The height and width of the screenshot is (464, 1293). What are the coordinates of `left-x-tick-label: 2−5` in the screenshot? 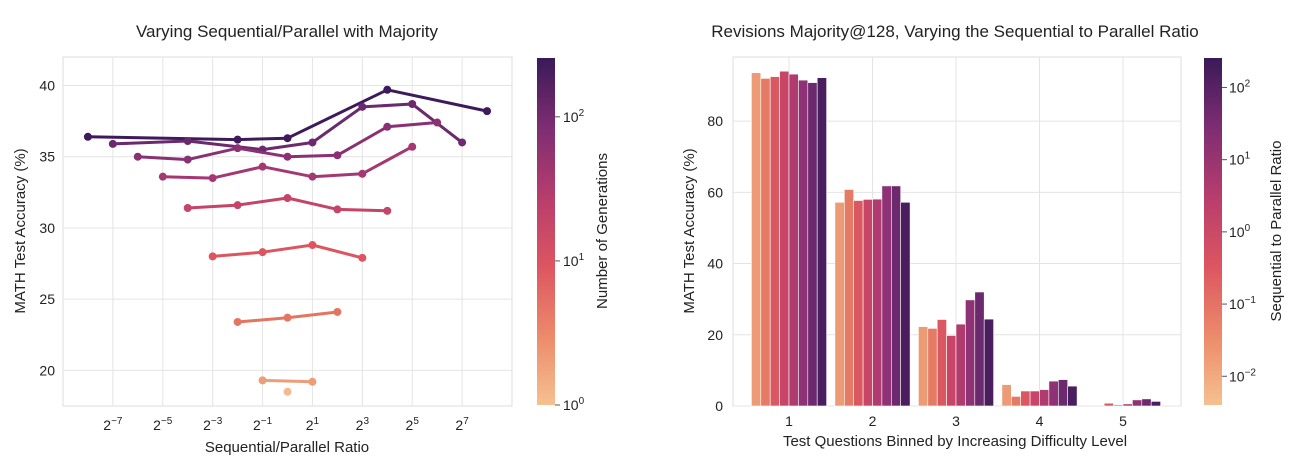 It's located at (163, 424).